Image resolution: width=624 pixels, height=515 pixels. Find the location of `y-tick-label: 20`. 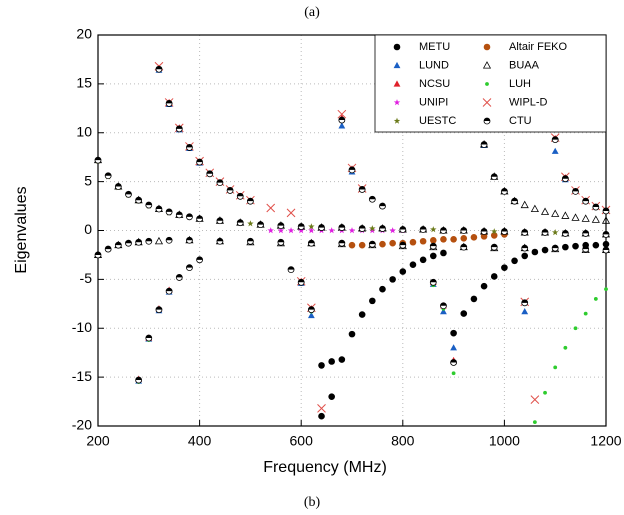

y-tick-label: 20 is located at coordinates (84, 34).